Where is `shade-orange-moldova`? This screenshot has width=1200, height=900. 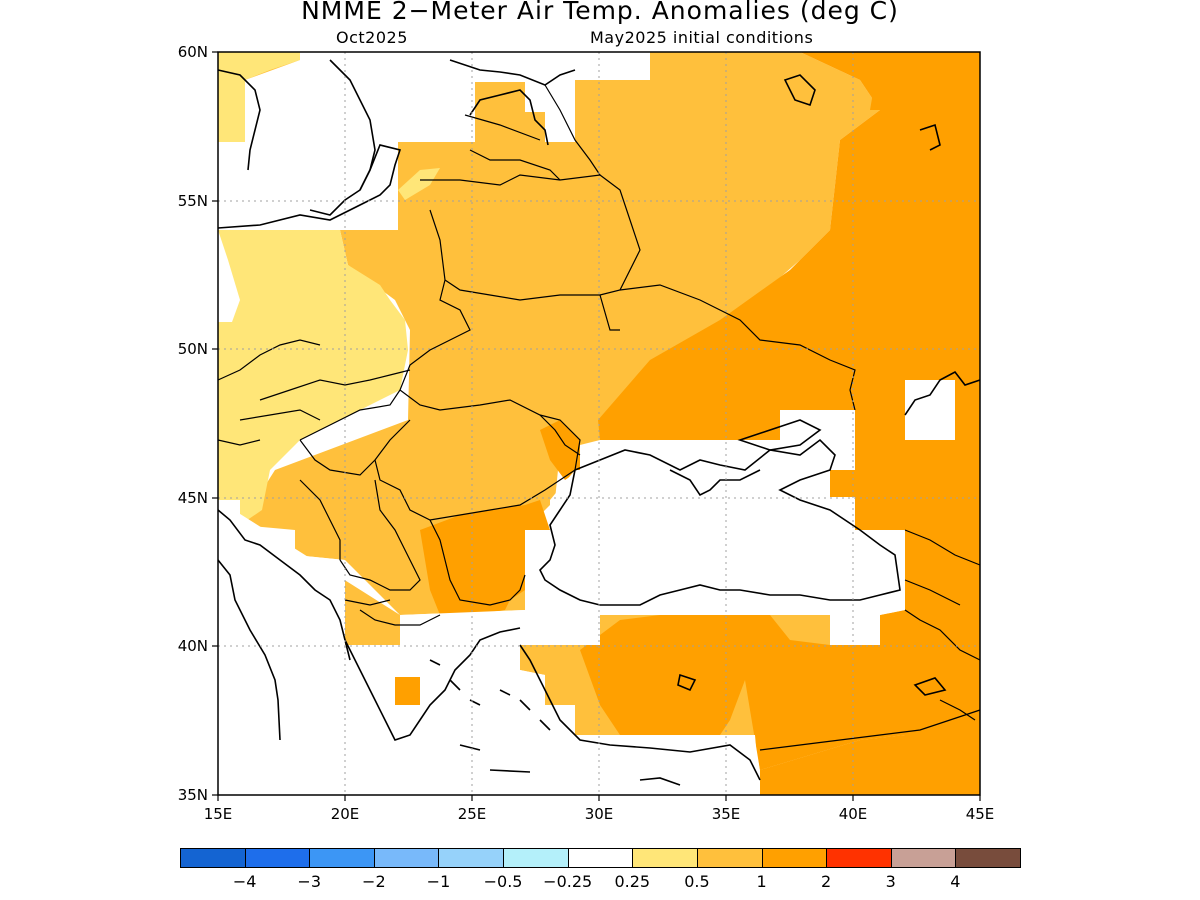
shade-orange-moldova is located at coordinates (560, 450).